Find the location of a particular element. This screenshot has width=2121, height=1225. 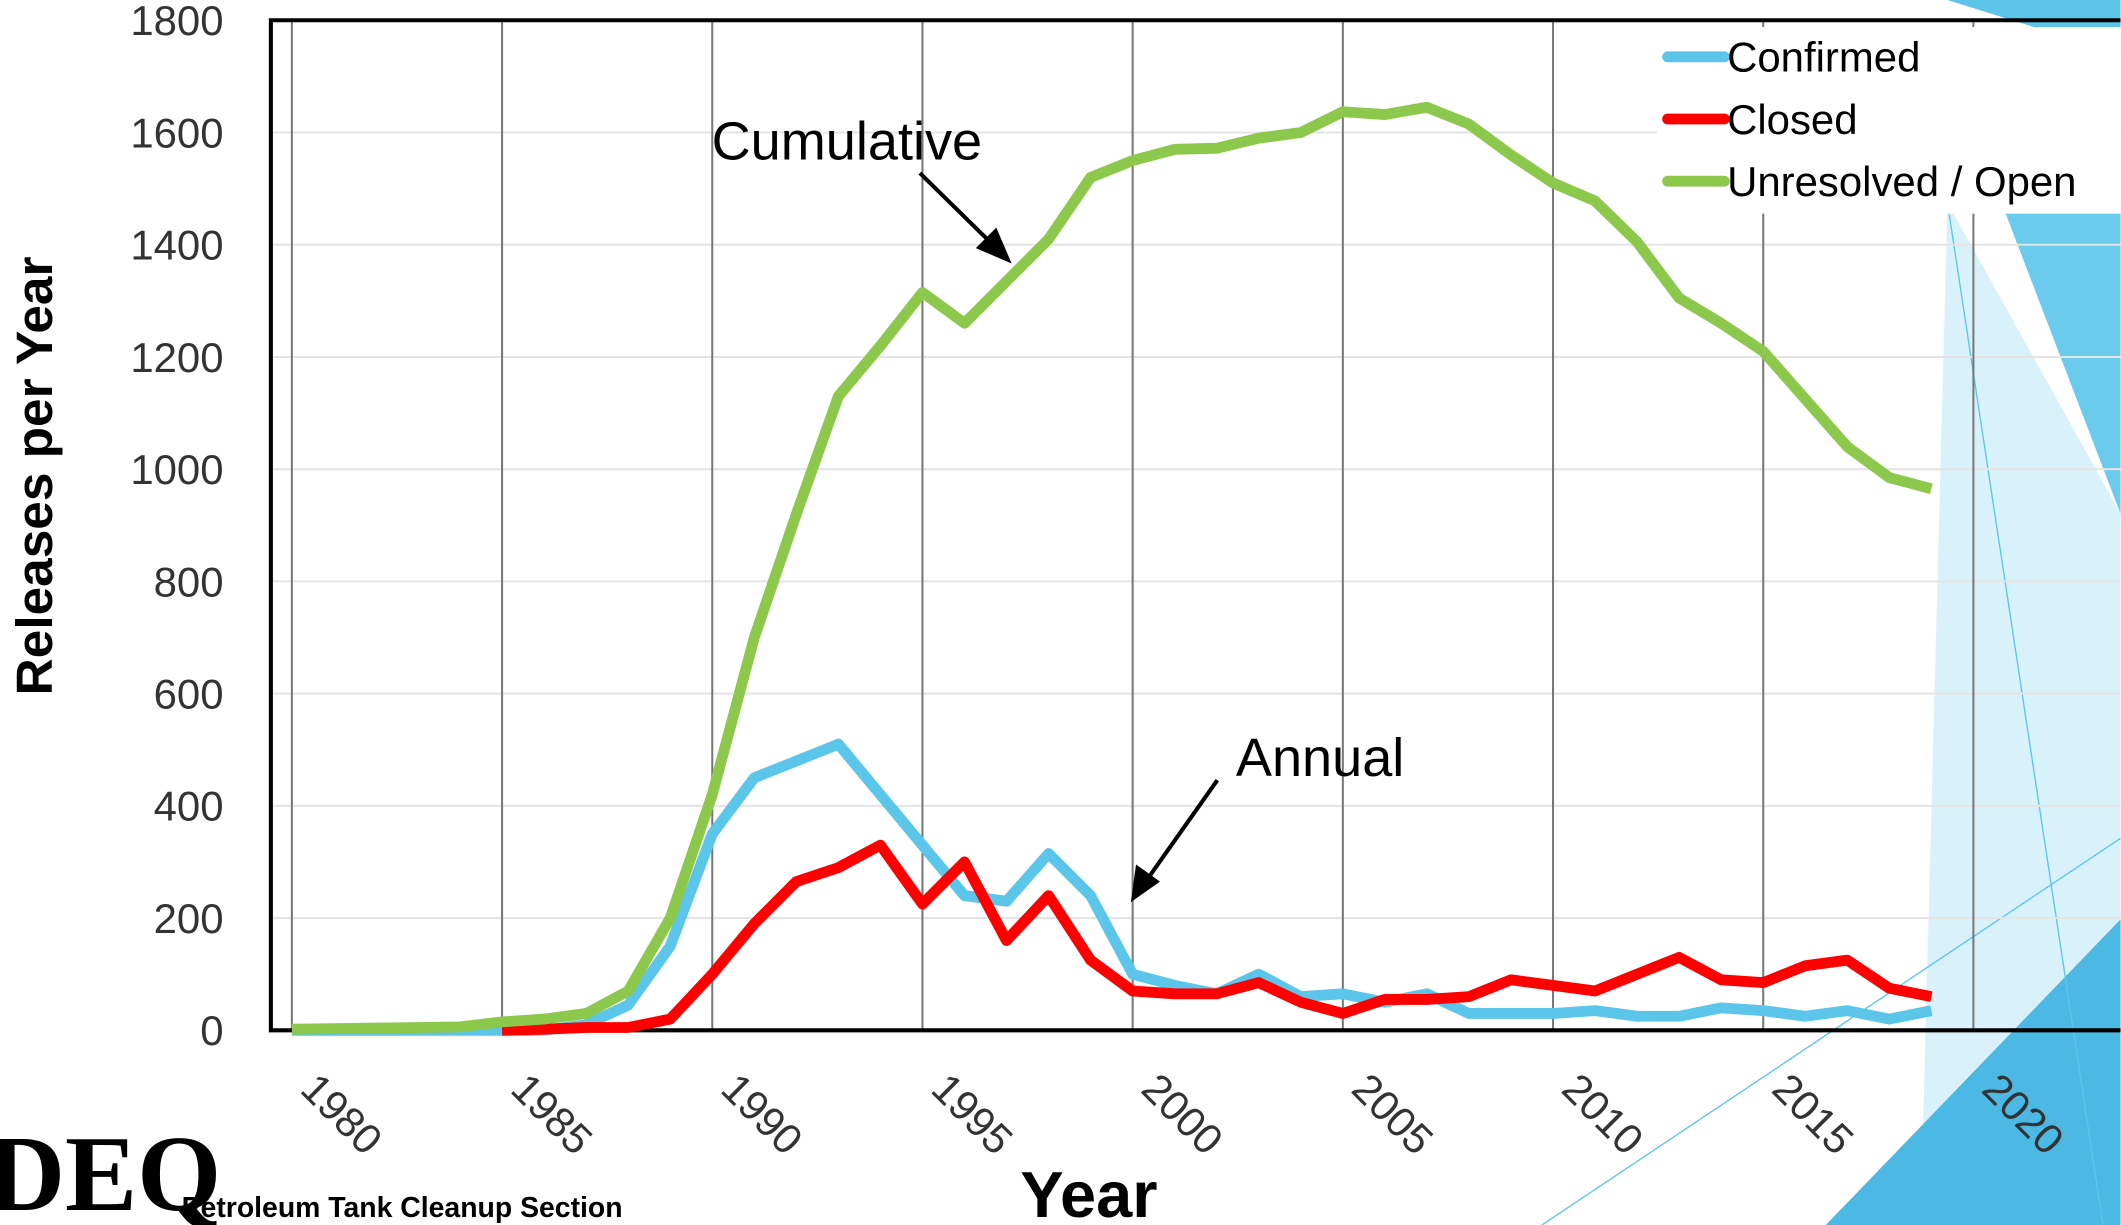

series-line is located at coordinates (1217, 937).